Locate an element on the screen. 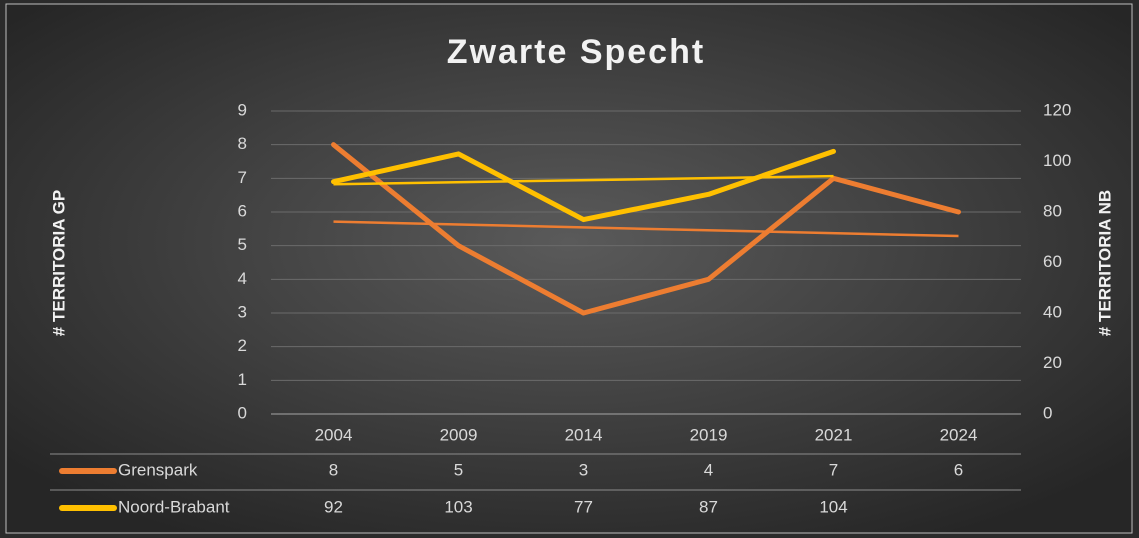 Image resolution: width=1139 pixels, height=538 pixels. x-tick-label: 2019 is located at coordinates (709, 434).